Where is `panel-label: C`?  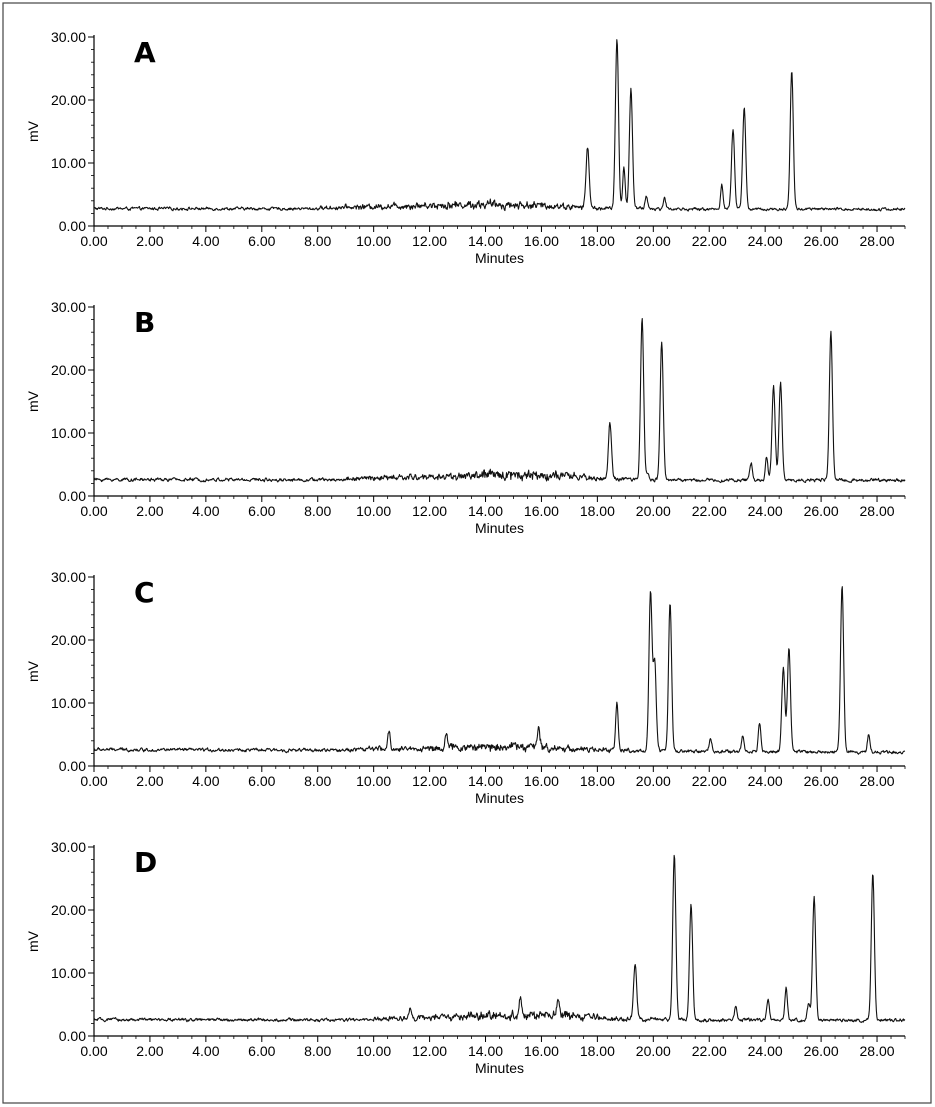
panel-label: C is located at coordinates (144, 592).